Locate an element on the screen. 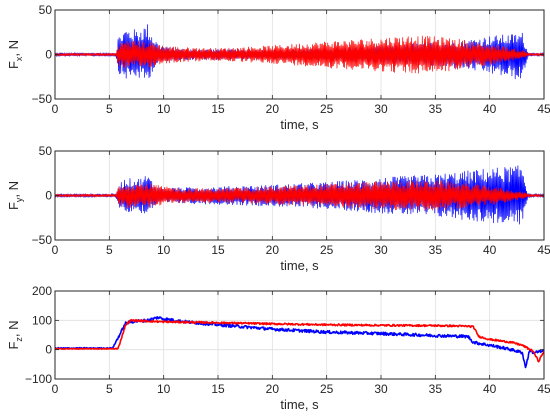  y-tick-label: 200 is located at coordinates (42, 291).